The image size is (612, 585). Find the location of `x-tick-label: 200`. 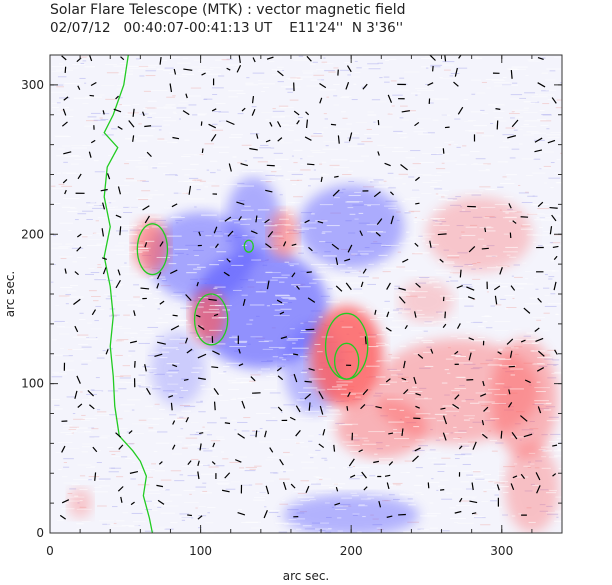

x-tick-label: 200 is located at coordinates (351, 551).